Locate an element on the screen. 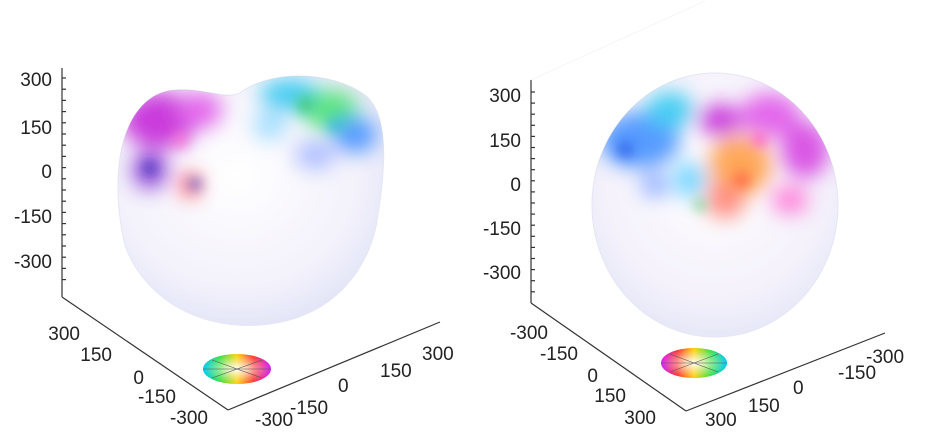  left-x-tick: 0 is located at coordinates (343, 386).